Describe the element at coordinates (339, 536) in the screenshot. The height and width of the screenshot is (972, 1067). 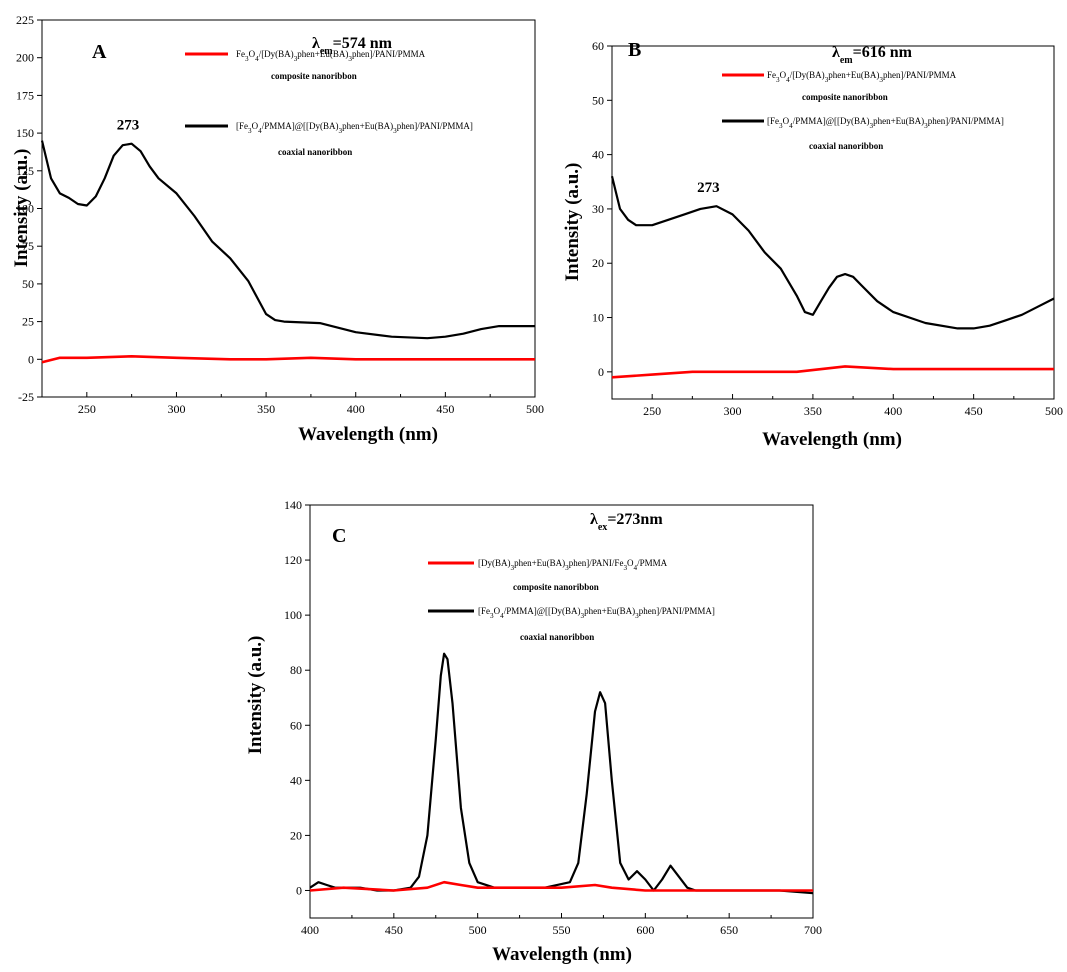
I see `panel-label: C` at that location.